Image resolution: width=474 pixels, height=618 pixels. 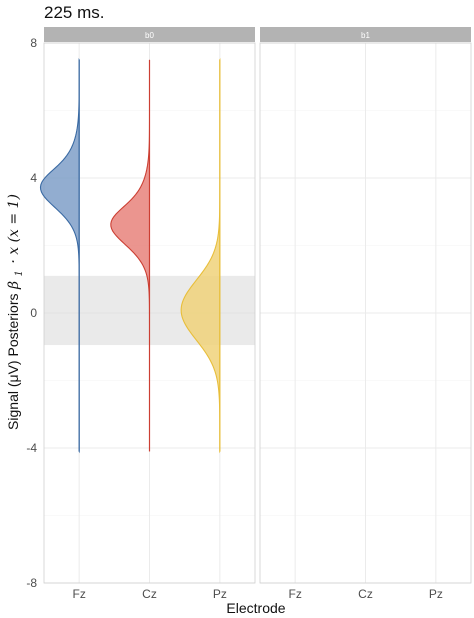 I want to click on violin-fz, so click(x=59, y=256).